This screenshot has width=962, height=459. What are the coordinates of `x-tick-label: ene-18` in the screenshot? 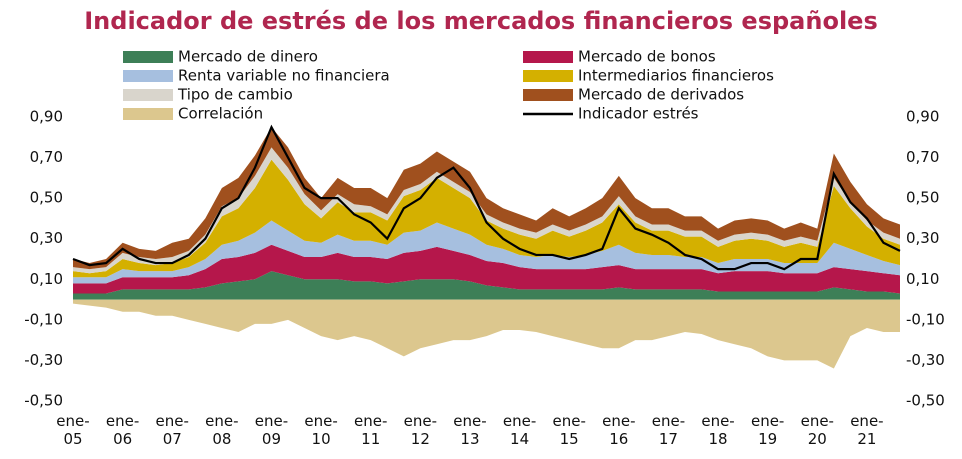 It's located at (718, 430).